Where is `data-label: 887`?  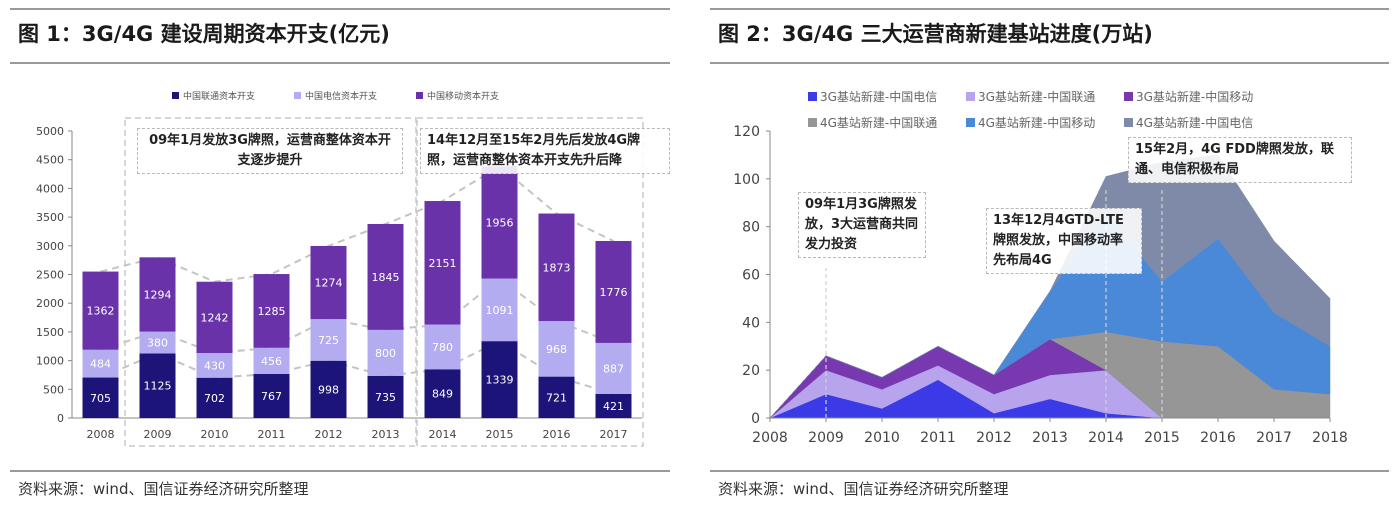
data-label: 887 is located at coordinates (613, 368).